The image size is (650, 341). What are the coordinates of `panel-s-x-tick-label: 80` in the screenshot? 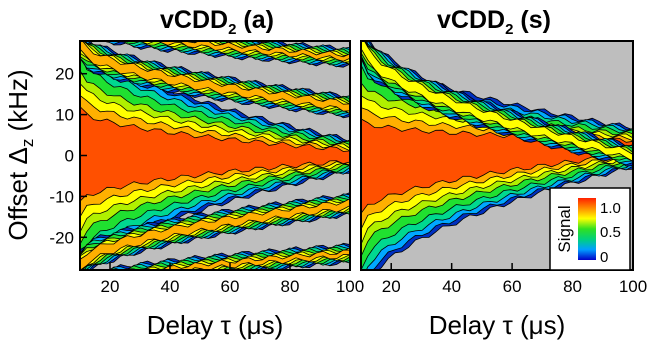 It's located at (572, 286).